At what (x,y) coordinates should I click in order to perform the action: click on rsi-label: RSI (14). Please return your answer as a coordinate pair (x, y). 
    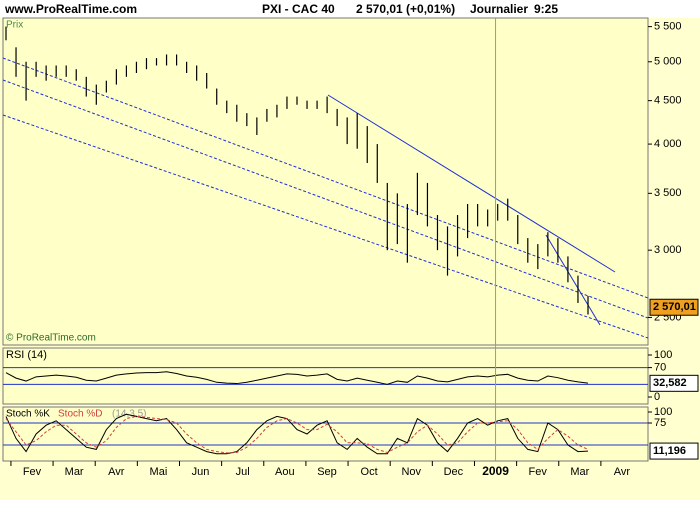
    Looking at the image, I should click on (26, 355).